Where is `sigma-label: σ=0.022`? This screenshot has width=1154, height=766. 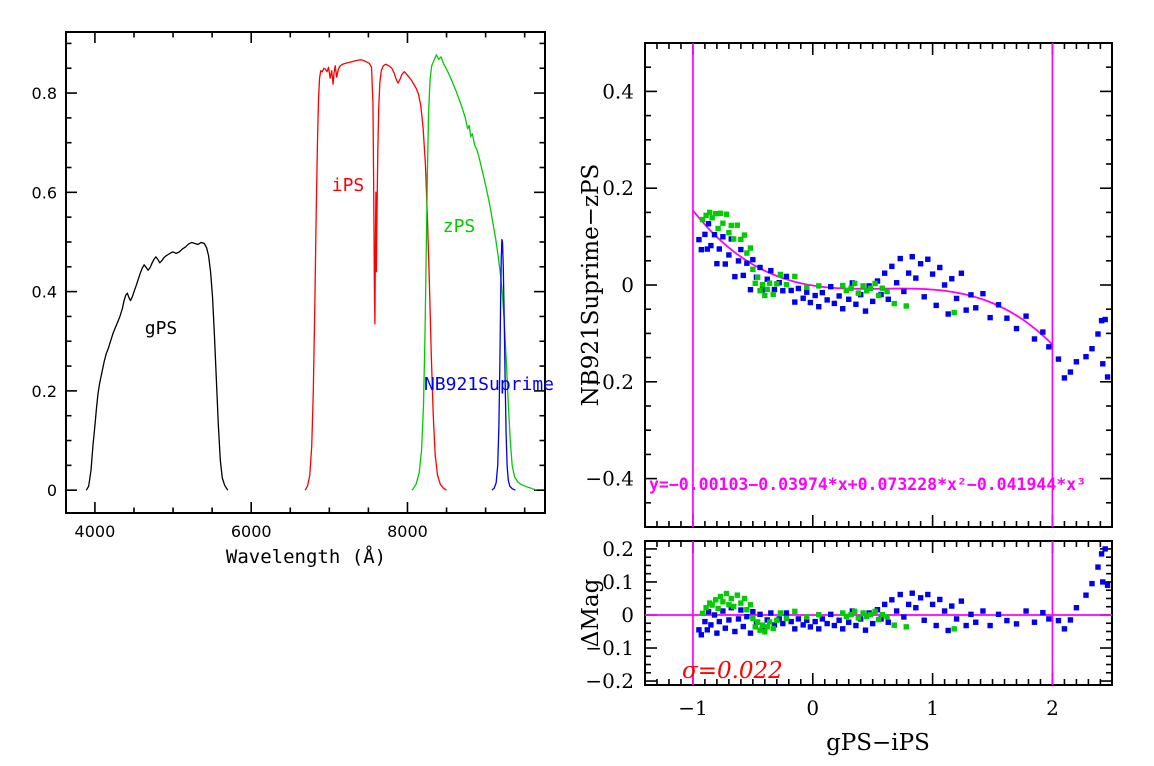 sigma-label: σ=0.022 is located at coordinates (732, 671).